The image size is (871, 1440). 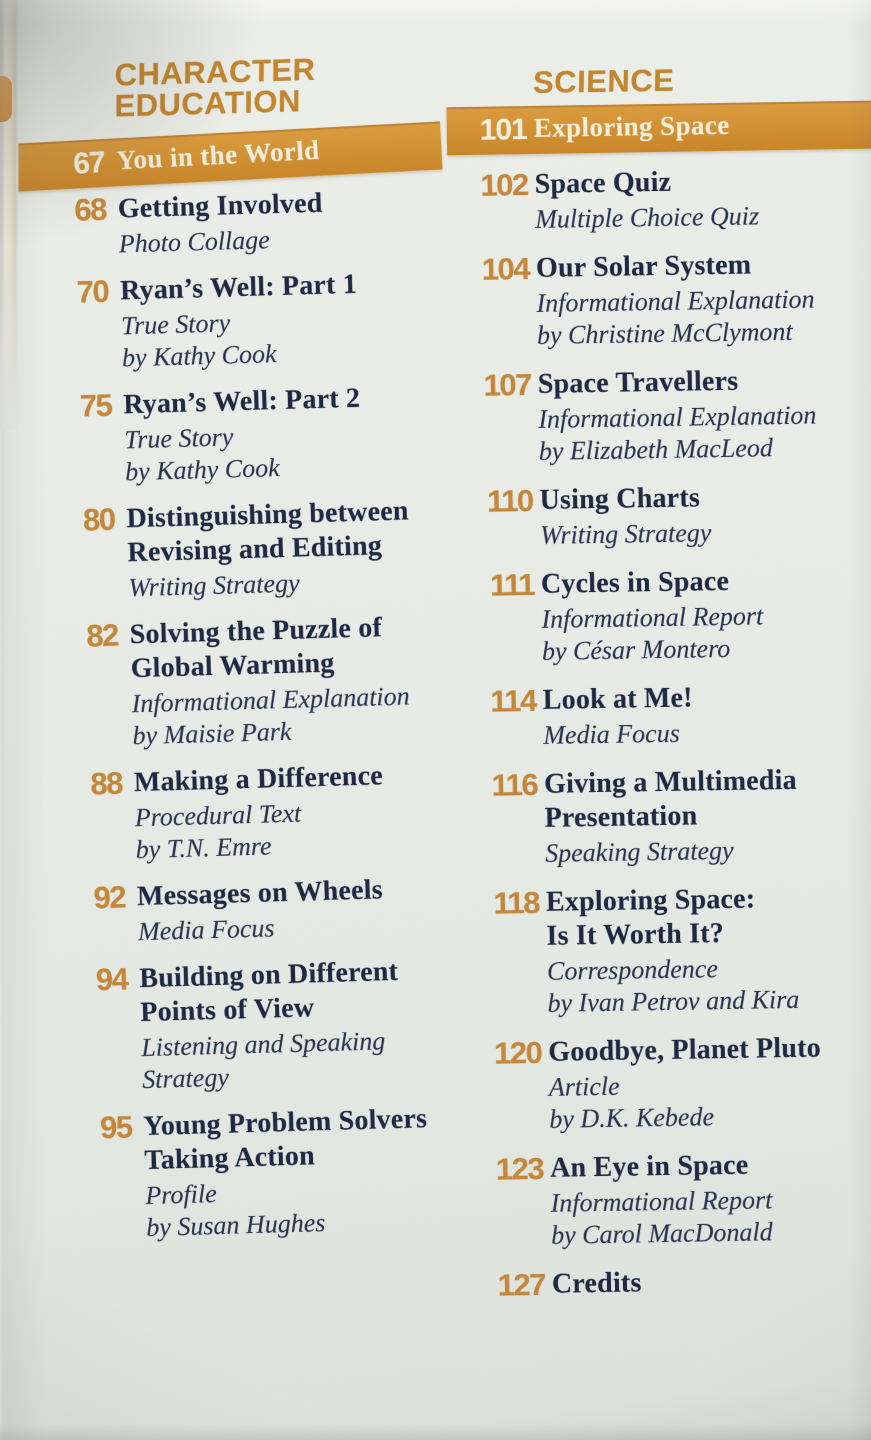 What do you see at coordinates (95, 405) in the screenshot?
I see `entry-page-number: 75` at bounding box center [95, 405].